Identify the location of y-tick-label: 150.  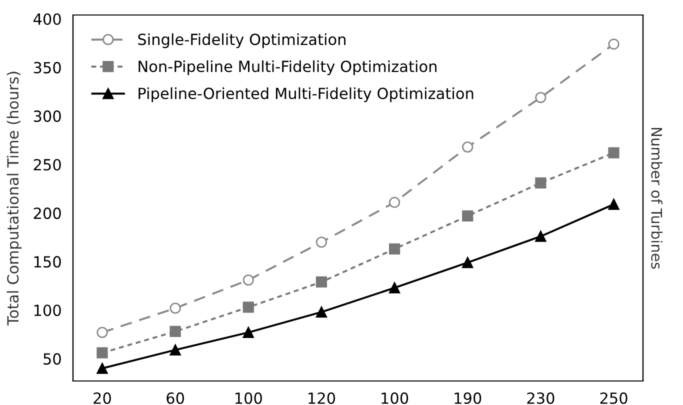
(47, 262).